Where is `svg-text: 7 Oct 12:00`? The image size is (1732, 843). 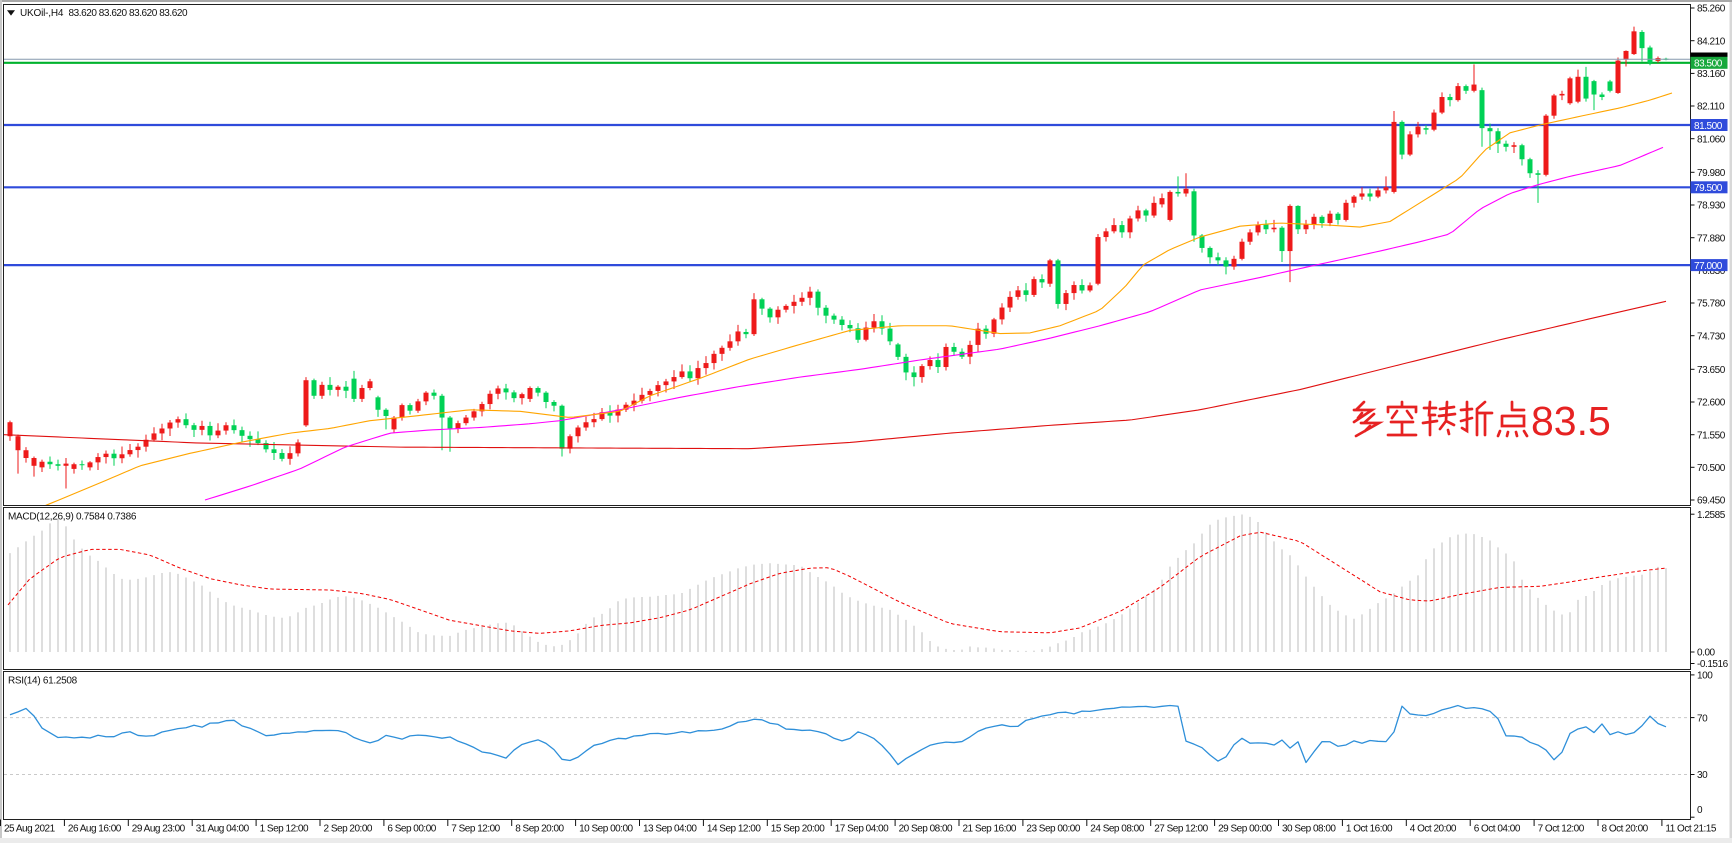
svg-text: 7 Oct 12:00 is located at coordinates (1561, 829).